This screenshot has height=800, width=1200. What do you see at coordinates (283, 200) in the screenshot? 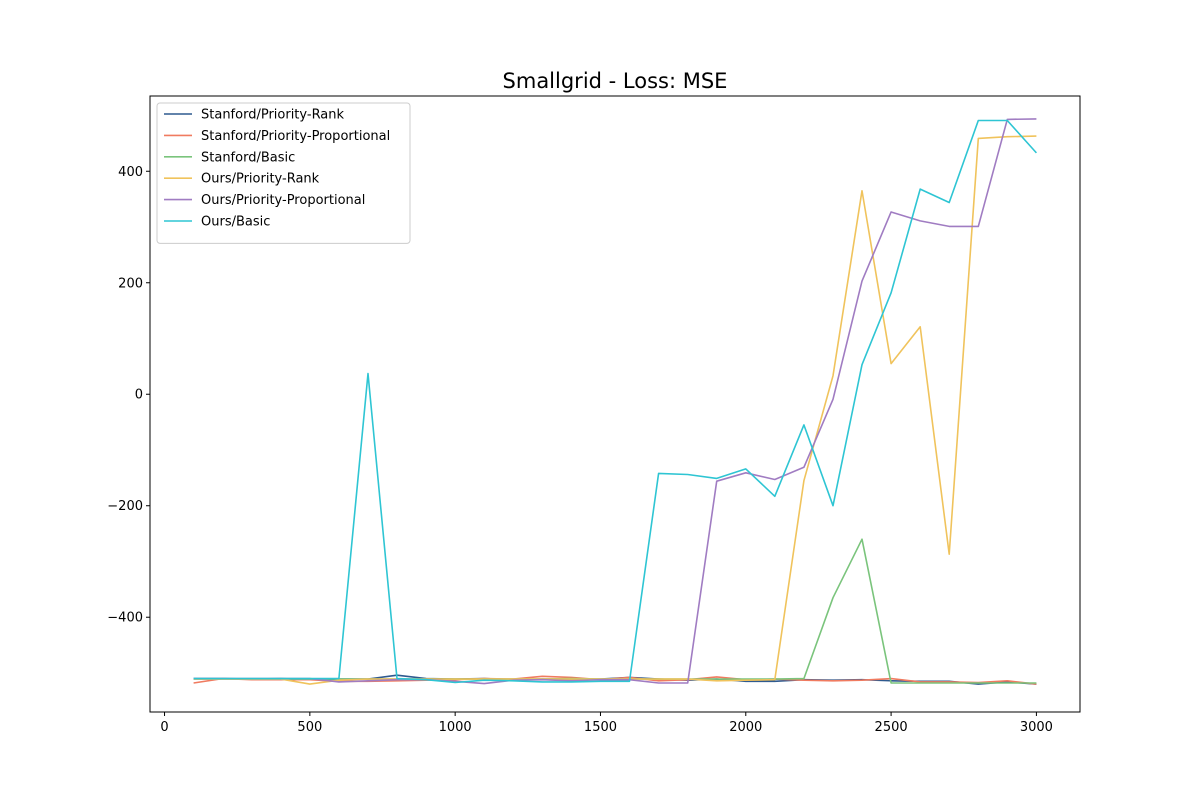
I see `legend-label: Ours/Priority-Proportional` at bounding box center [283, 200].